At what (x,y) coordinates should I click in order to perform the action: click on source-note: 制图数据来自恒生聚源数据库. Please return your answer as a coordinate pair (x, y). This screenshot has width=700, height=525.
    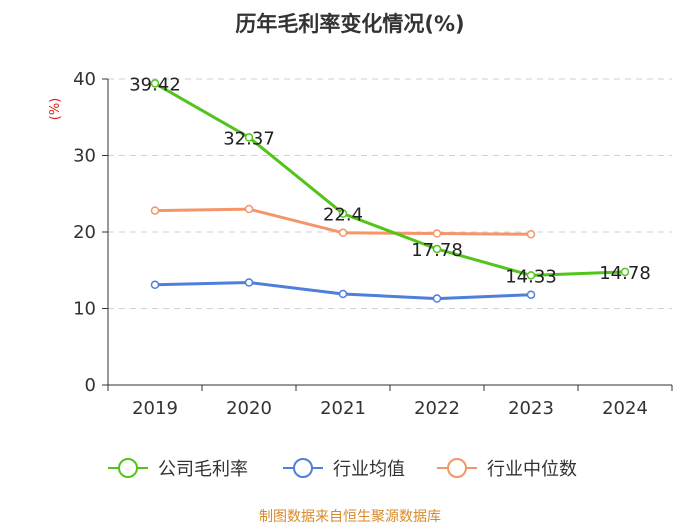
    Looking at the image, I should click on (350, 517).